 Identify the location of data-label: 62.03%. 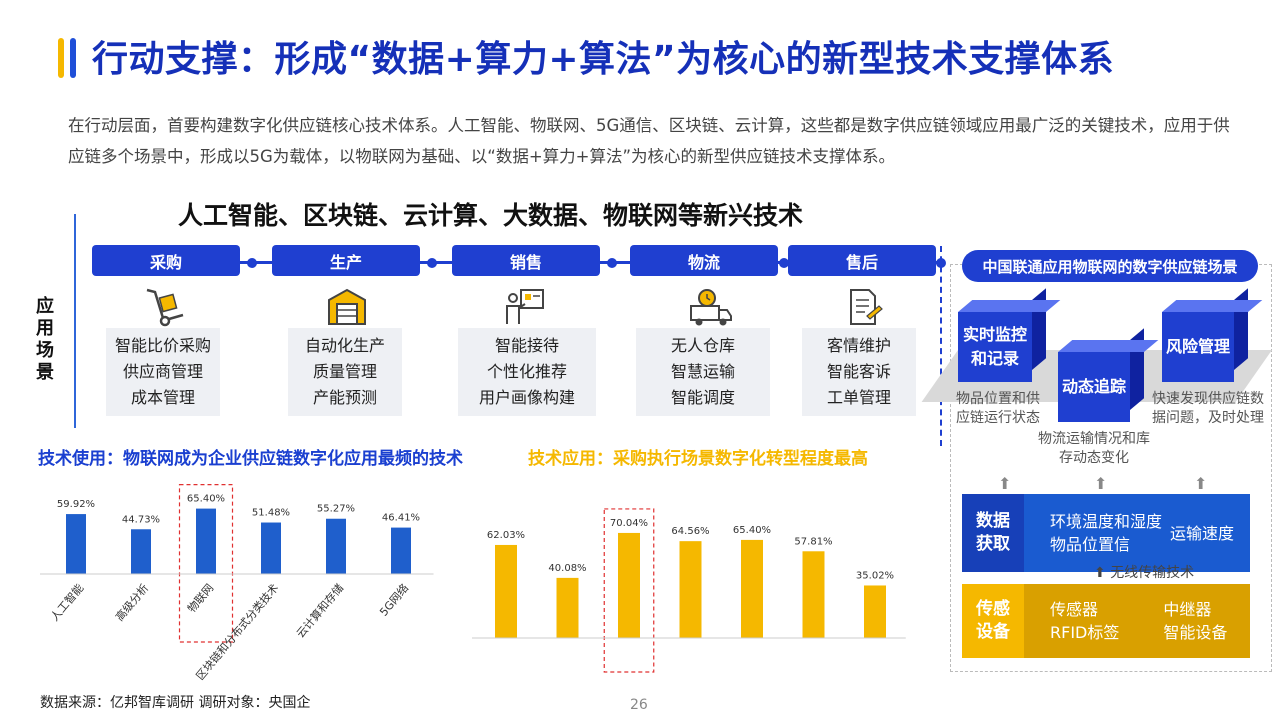
(506, 535).